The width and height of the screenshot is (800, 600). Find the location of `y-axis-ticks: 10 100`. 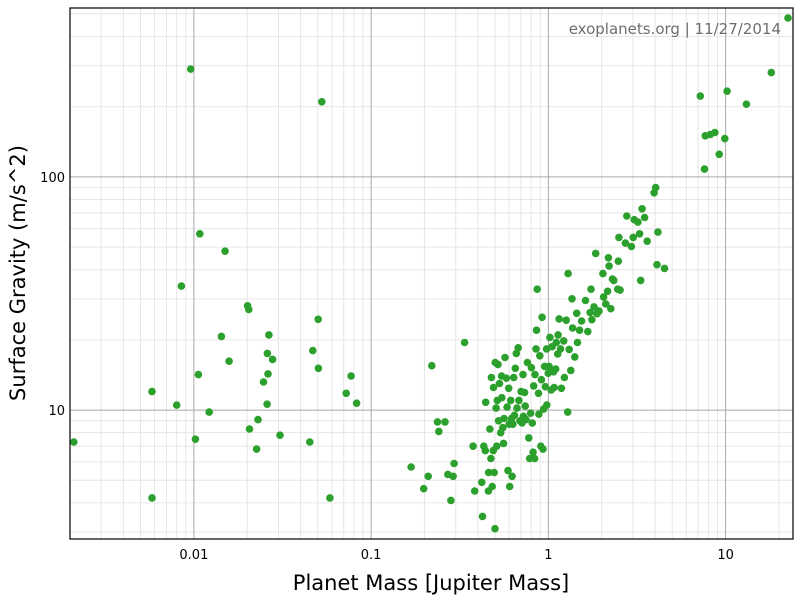

y-axis-ticks: 10 100 is located at coordinates (52, 295).